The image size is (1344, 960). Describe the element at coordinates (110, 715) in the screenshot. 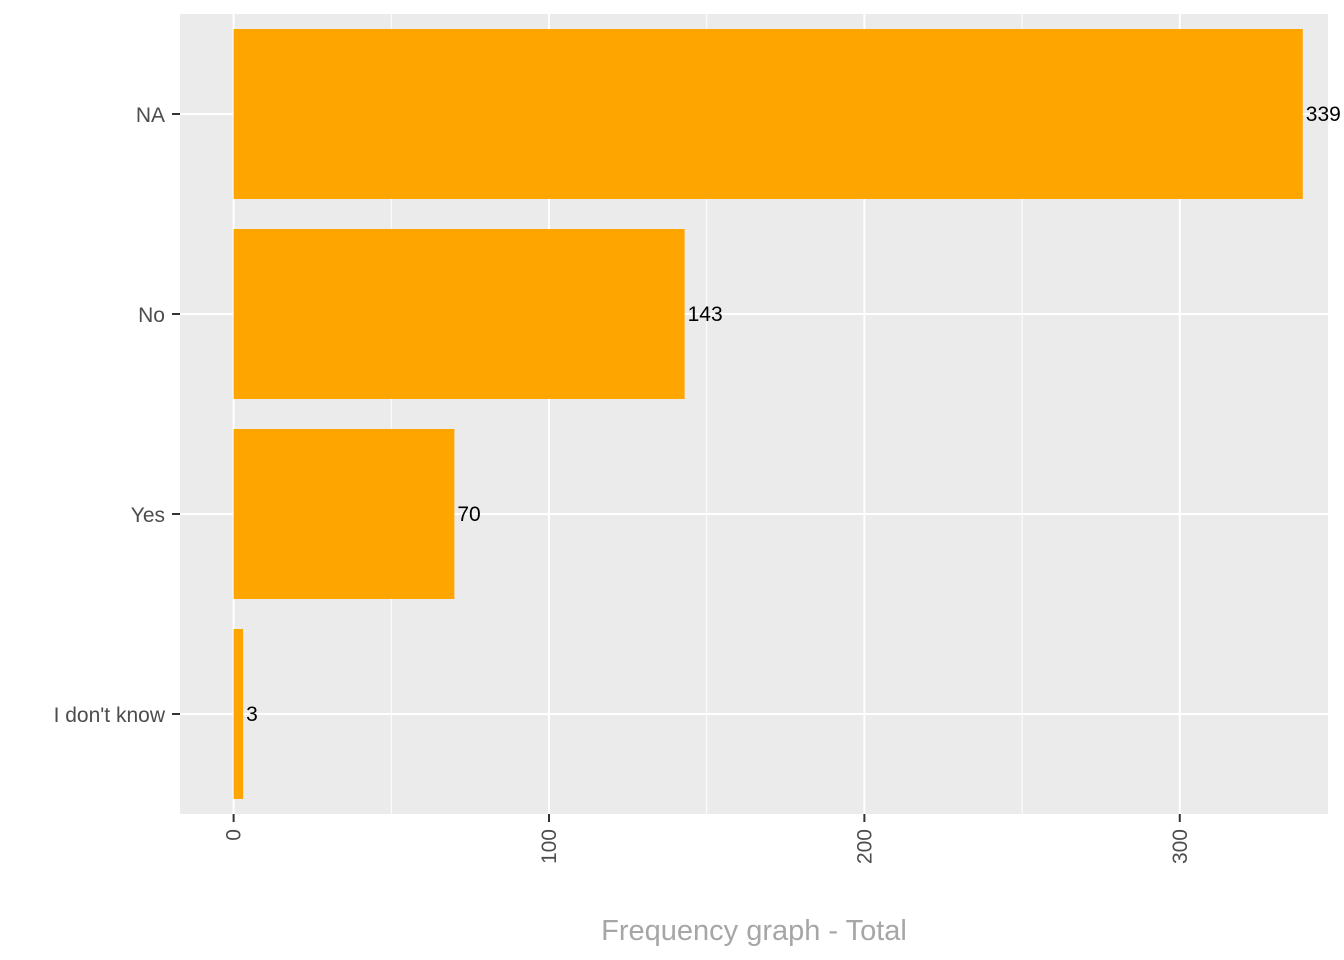

I see `y-tick-label: I don't know` at that location.